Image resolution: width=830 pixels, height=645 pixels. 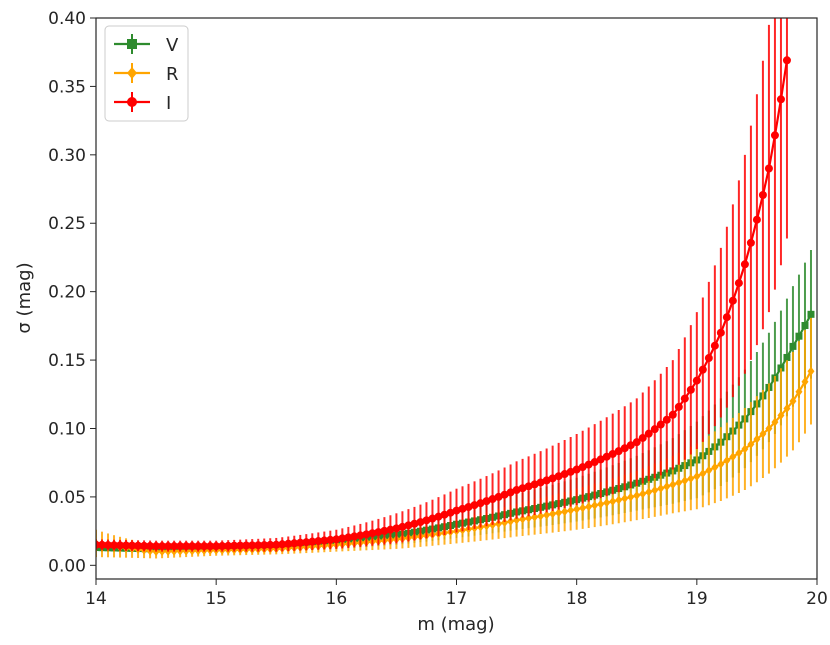 I want to click on x-axis: 14 15 16 17 18 19 20, so click(x=456, y=594).